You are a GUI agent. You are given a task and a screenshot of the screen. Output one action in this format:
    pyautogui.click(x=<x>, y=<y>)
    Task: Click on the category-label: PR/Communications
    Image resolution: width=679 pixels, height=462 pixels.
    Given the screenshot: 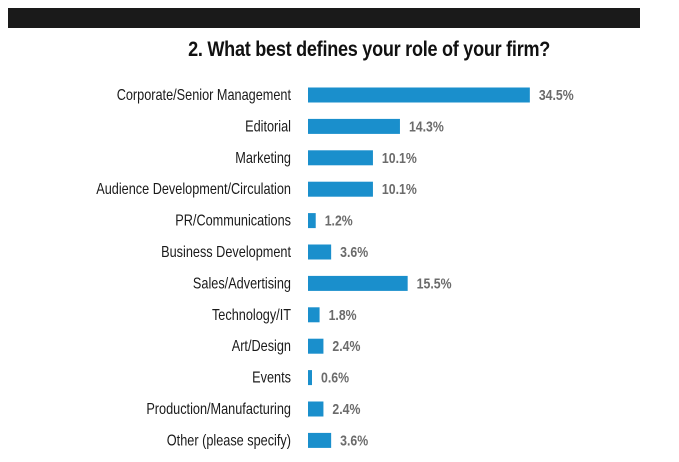 What is the action you would take?
    pyautogui.click(x=233, y=220)
    